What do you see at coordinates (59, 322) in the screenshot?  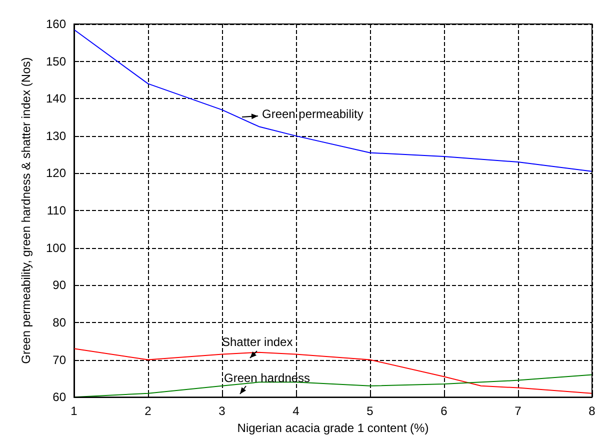 I see `y-tick-label: 80` at bounding box center [59, 322].